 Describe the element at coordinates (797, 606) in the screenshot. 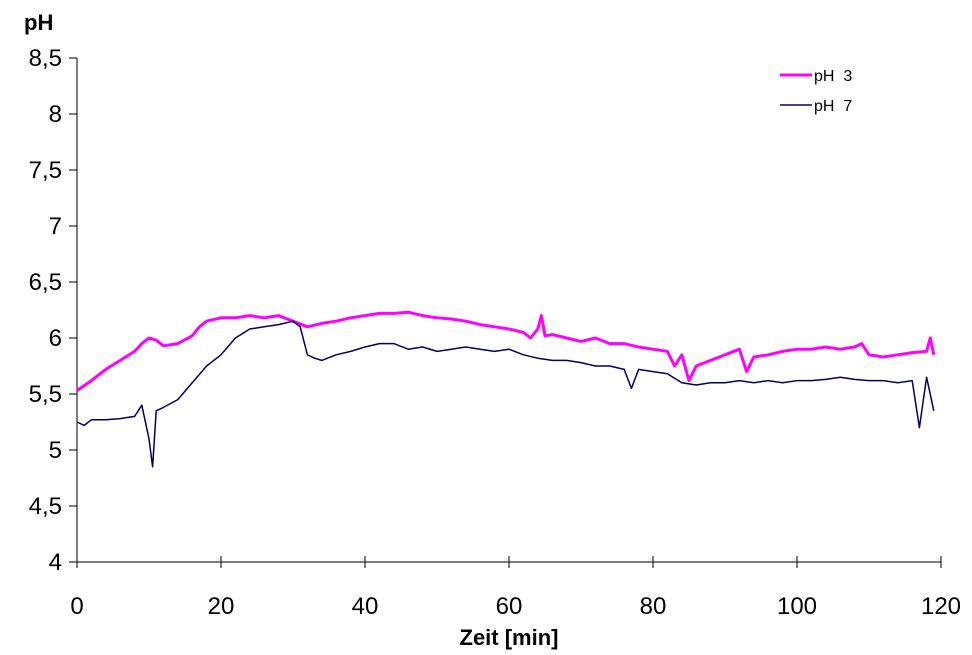

I see `x-tick-label: 100` at that location.